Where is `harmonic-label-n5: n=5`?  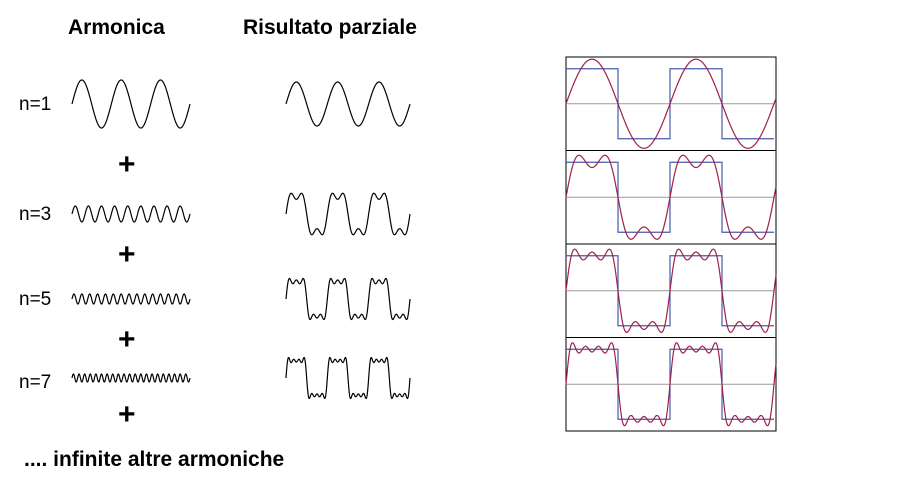
harmonic-label-n5: n=5 is located at coordinates (35, 299).